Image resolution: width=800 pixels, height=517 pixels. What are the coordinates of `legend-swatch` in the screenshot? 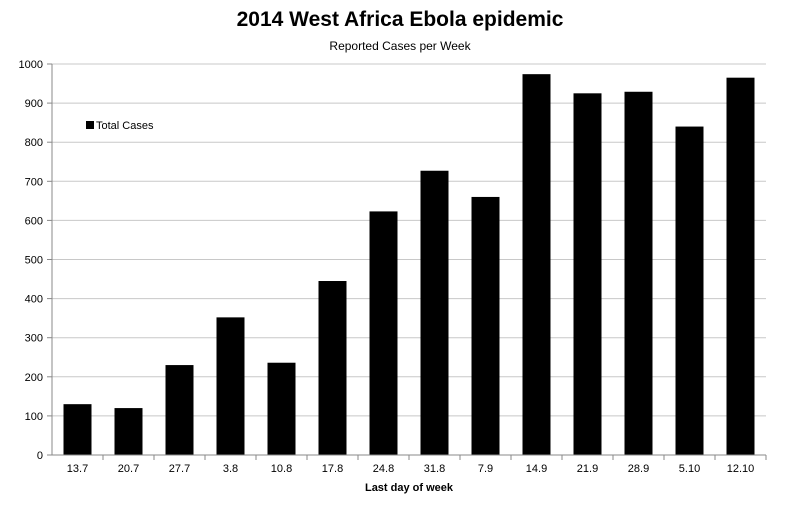 It's located at (90, 125).